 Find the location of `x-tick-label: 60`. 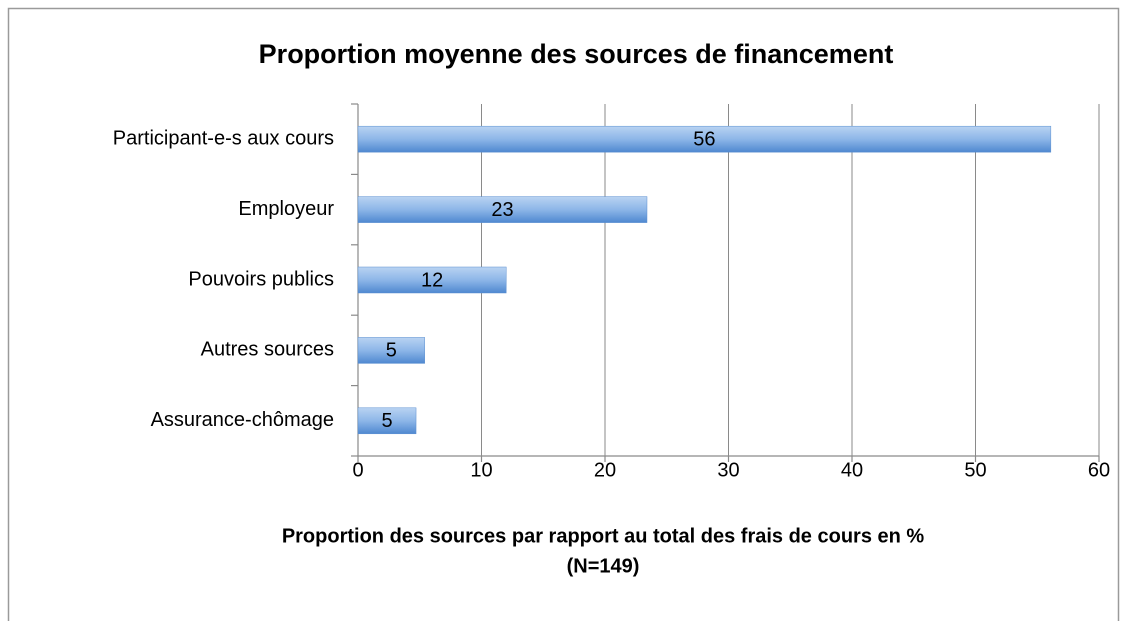

x-tick-label: 60 is located at coordinates (1099, 470).